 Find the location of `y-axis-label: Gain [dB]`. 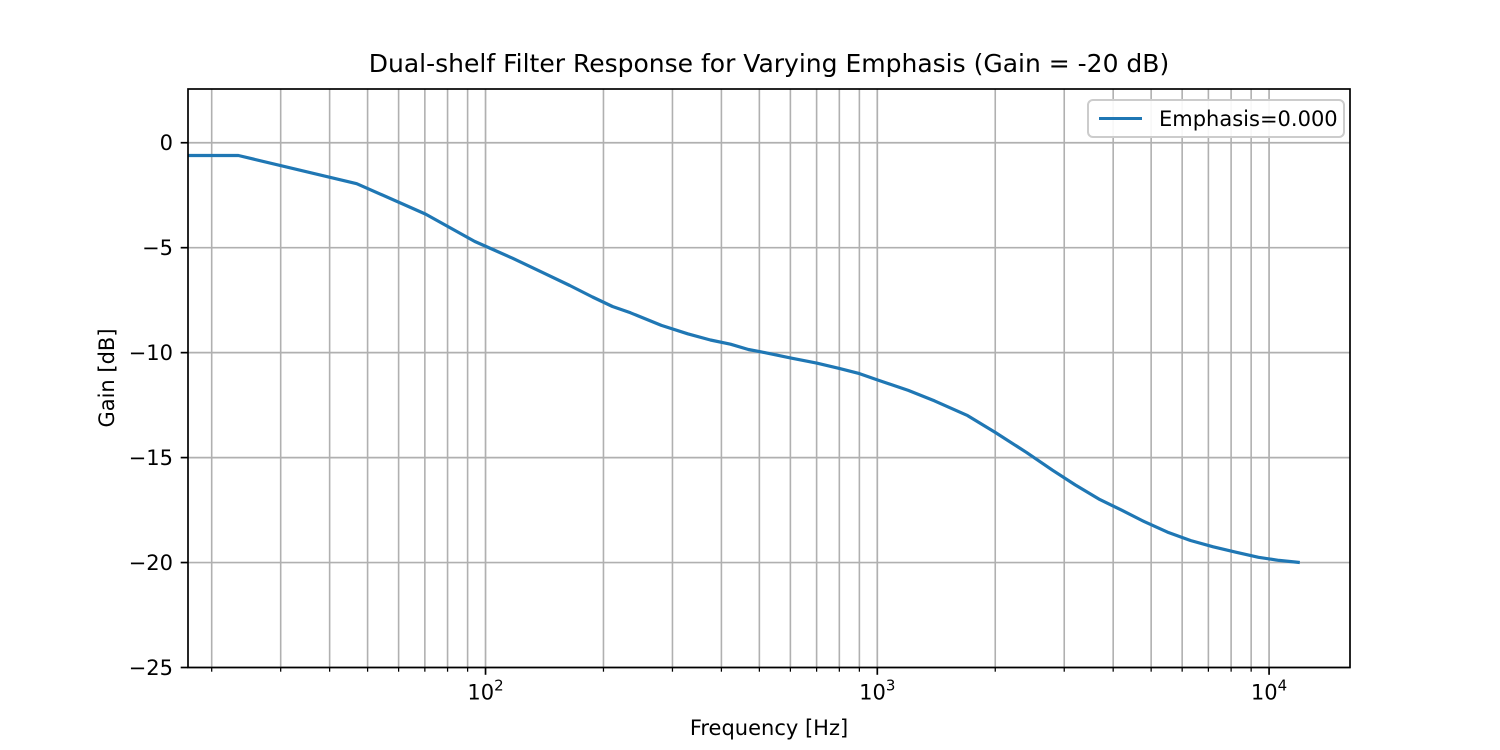

y-axis-label: Gain [dB] is located at coordinates (107, 378).